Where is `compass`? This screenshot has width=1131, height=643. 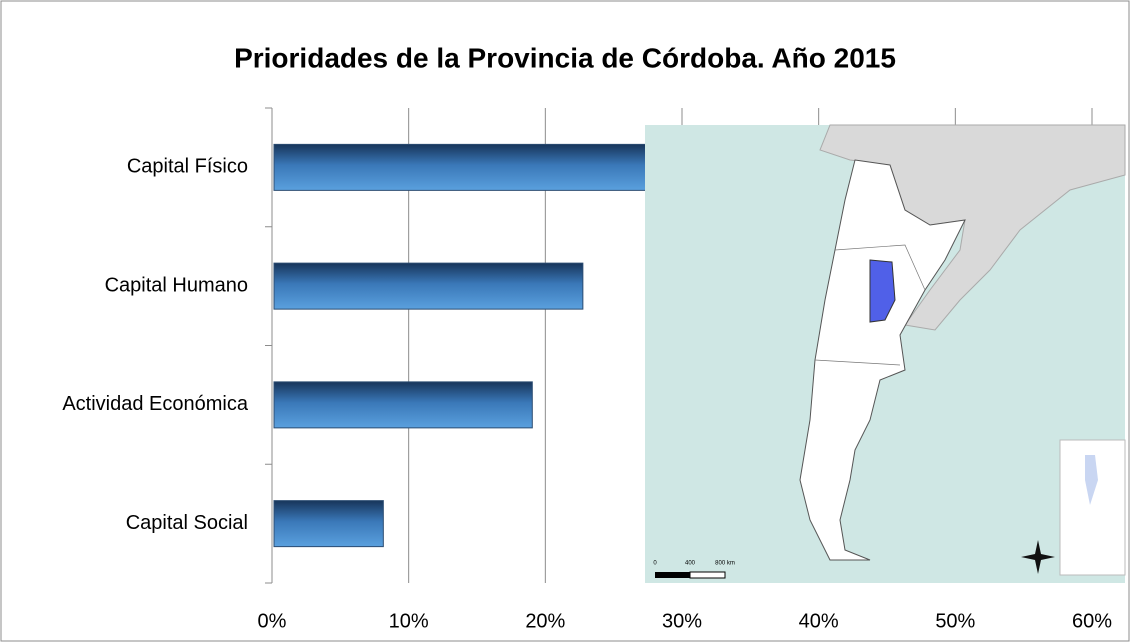 compass is located at coordinates (1038, 557).